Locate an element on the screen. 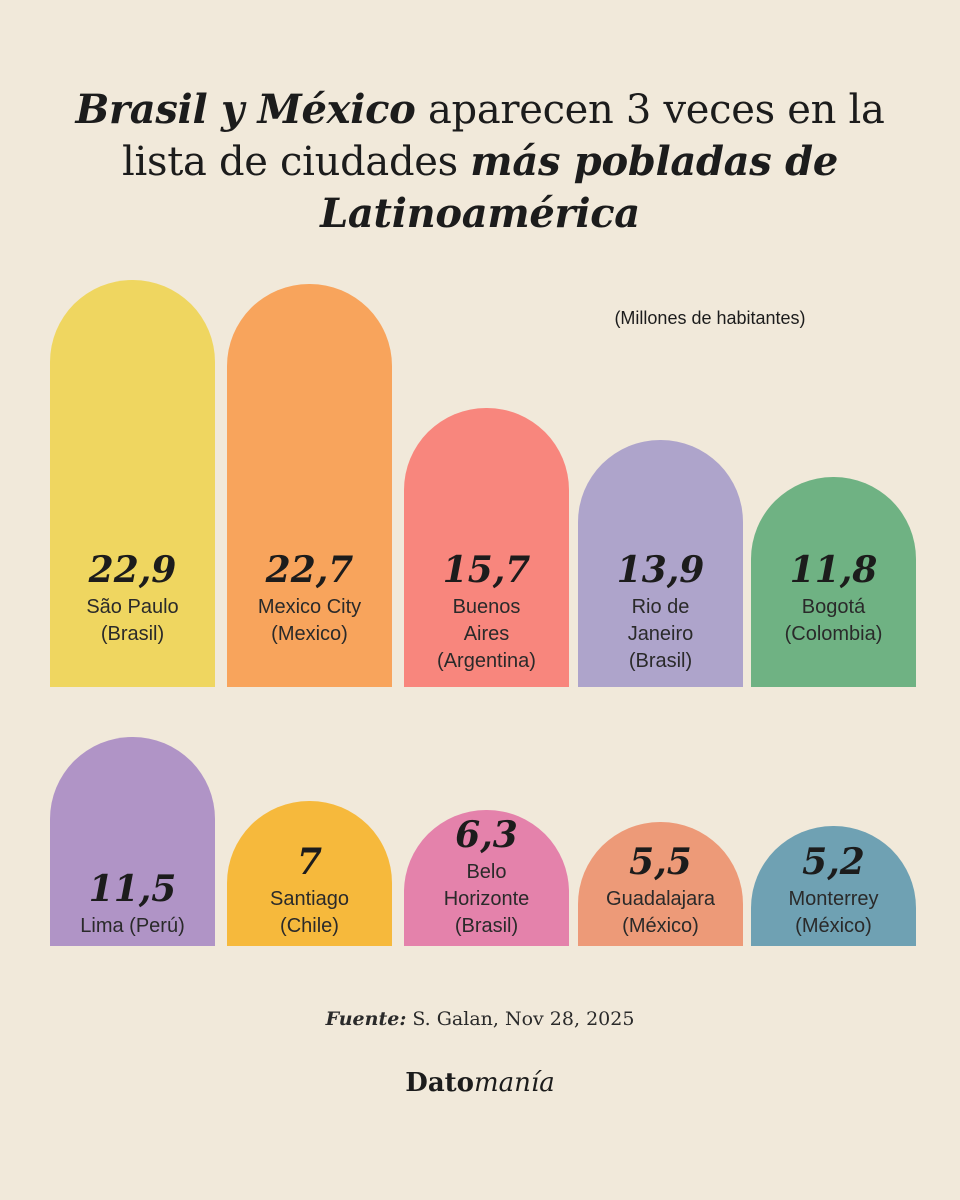 Image resolution: width=960 pixels, height=1200 pixels. bar: 22,7 Mexico City (Mexico) is located at coordinates (309, 485).